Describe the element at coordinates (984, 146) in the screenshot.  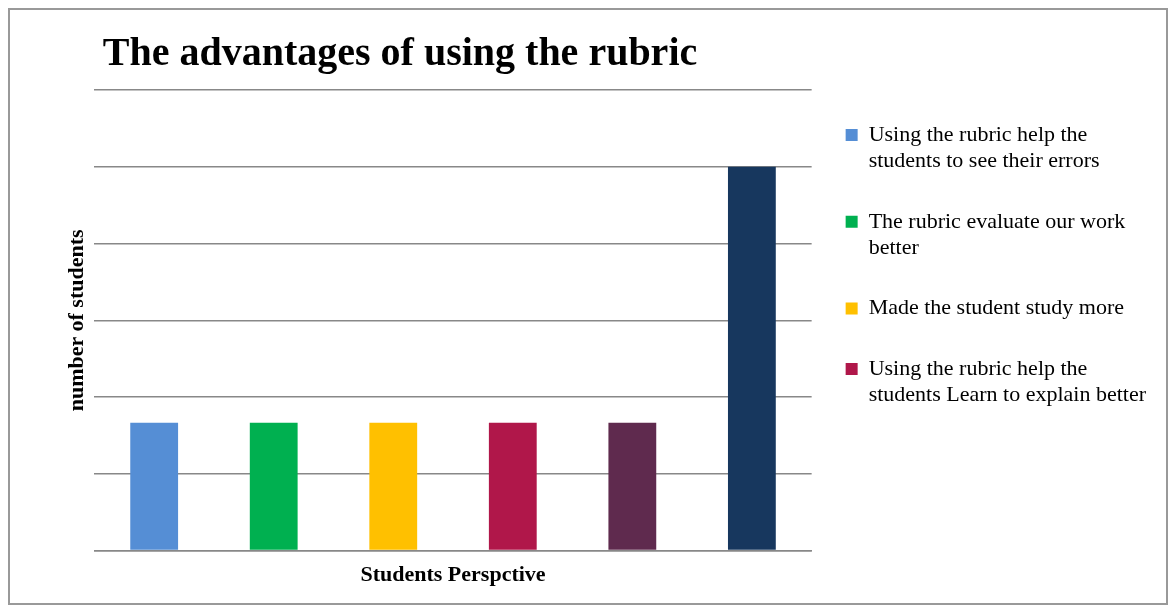
I see `legend-label: Using the rubric help the students to see their errors` at that location.